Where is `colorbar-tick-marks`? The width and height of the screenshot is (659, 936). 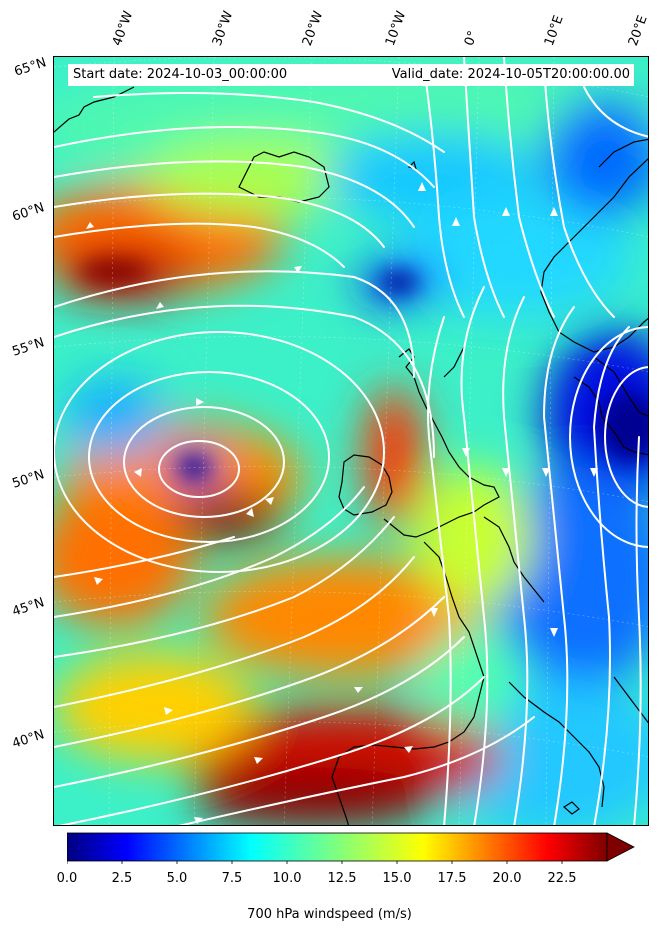 colorbar-tick-marks is located at coordinates (315, 862).